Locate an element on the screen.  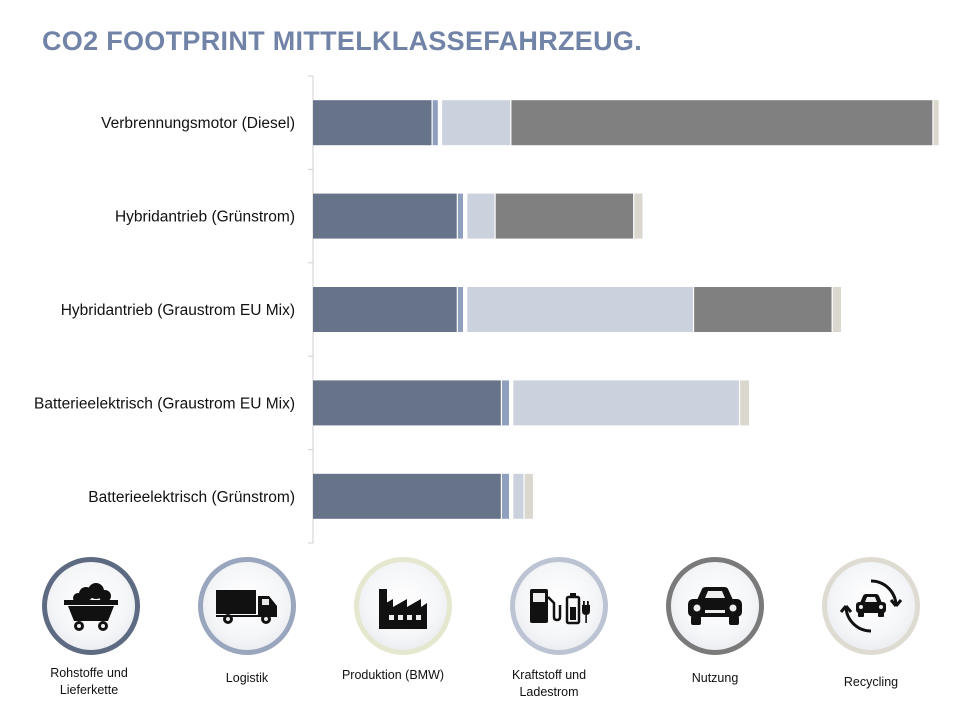
category-label: Hybridantrieb (Grünstrom) is located at coordinates (205, 217).